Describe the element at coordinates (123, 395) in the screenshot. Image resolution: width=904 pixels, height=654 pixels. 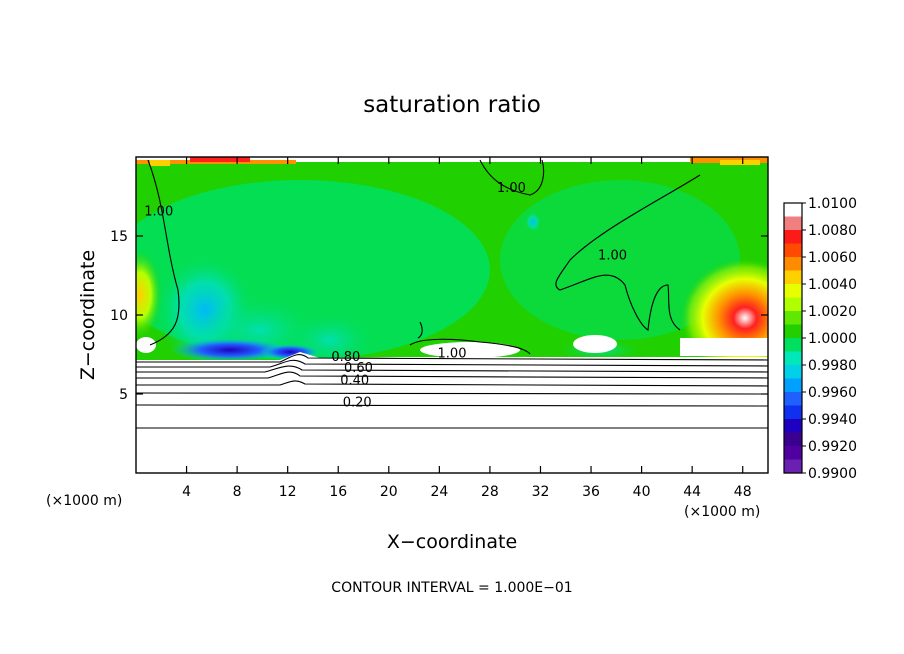
I see `y-tick-label: 5` at that location.